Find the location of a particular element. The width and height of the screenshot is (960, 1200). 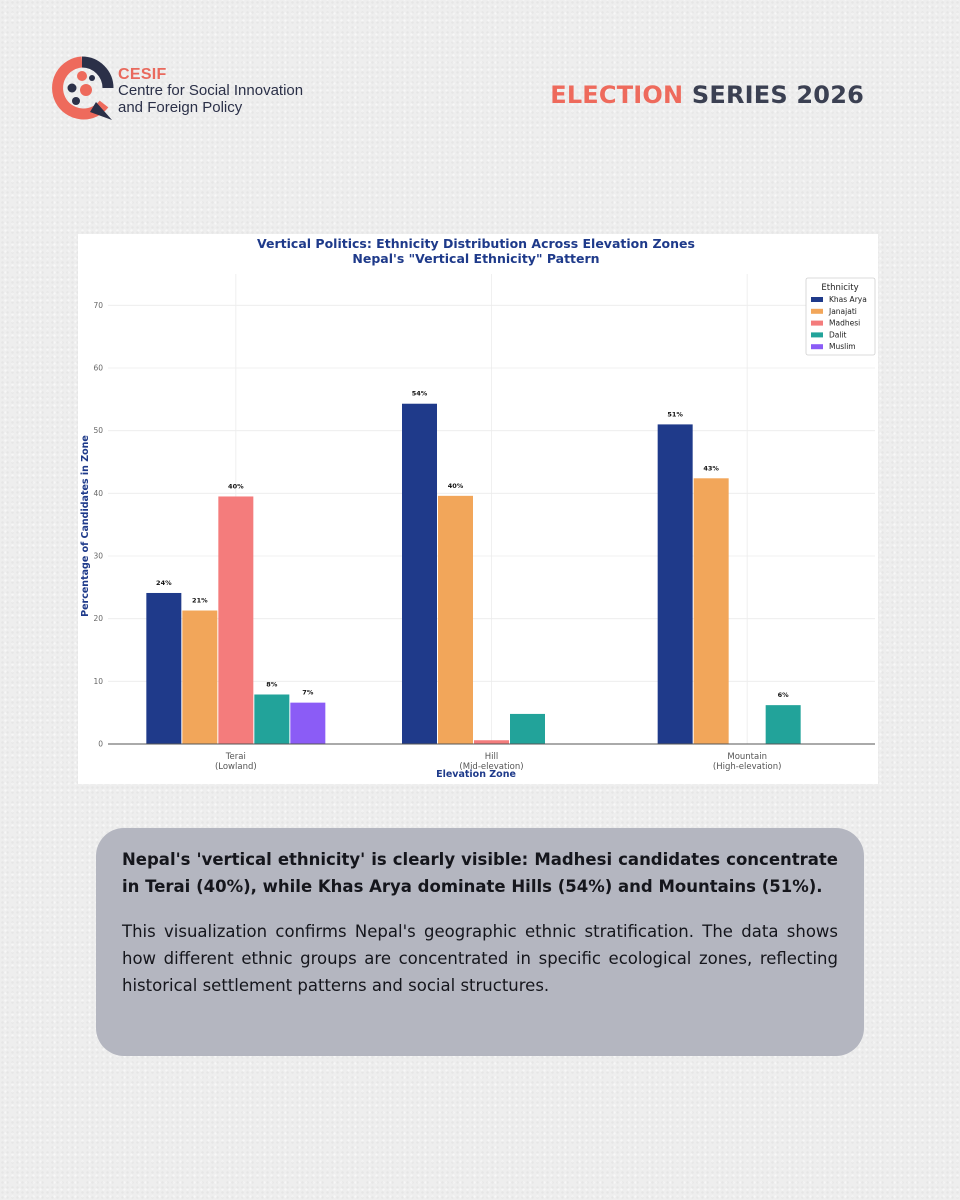

chart-subtitle: Nepal's "Vertical Ethnicity" Pattern is located at coordinates (475, 258).